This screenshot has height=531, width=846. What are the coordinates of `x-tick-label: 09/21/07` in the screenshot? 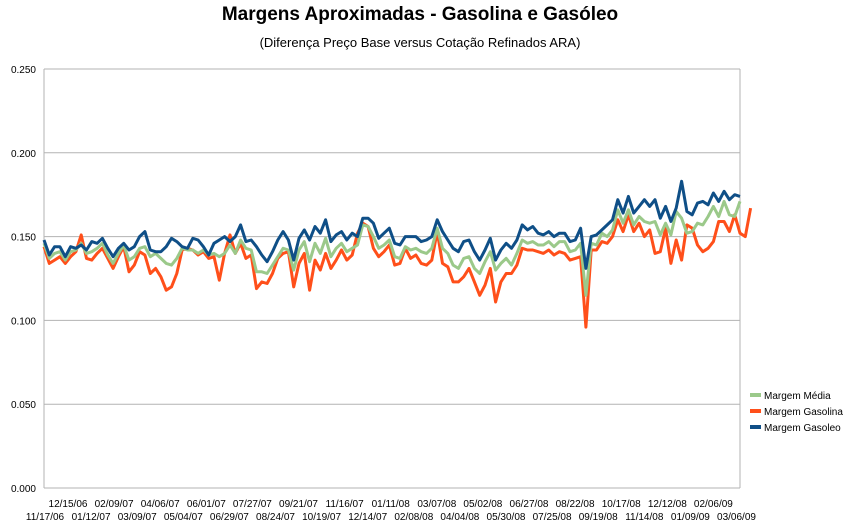 It's located at (298, 504).